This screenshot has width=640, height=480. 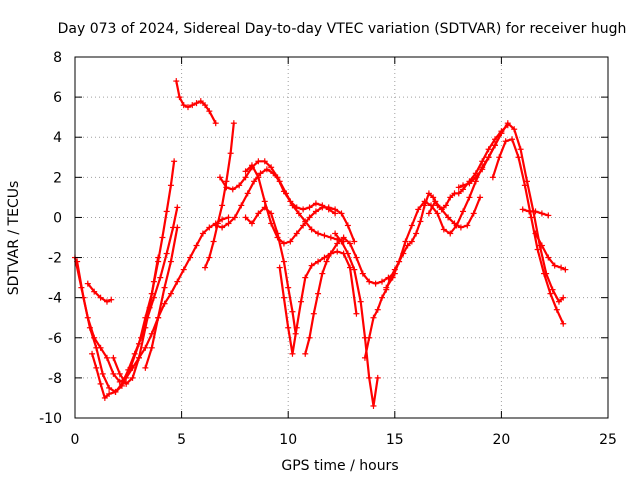 What do you see at coordinates (395, 440) in the screenshot?
I see `x-tick-label: 15` at bounding box center [395, 440].